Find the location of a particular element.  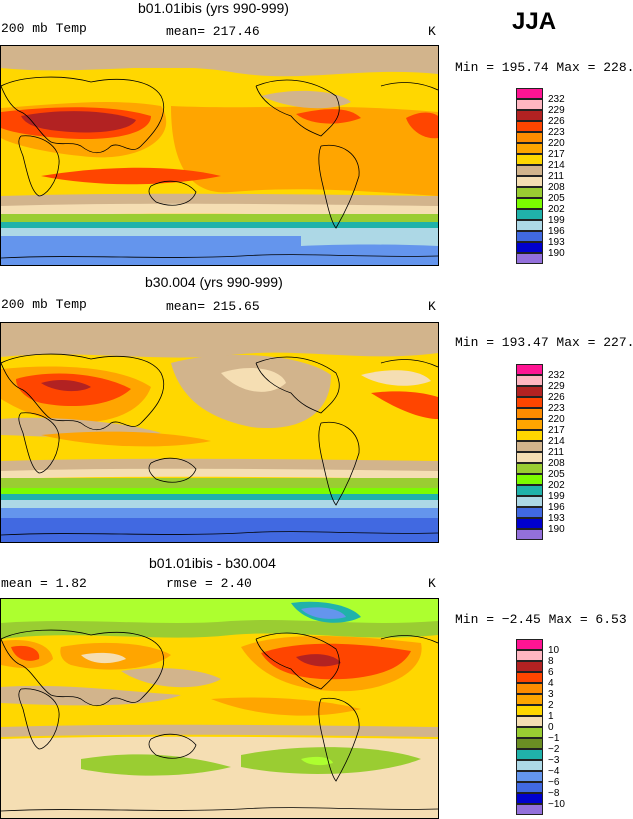

mean-label: mean = 1.82 is located at coordinates (44, 583).